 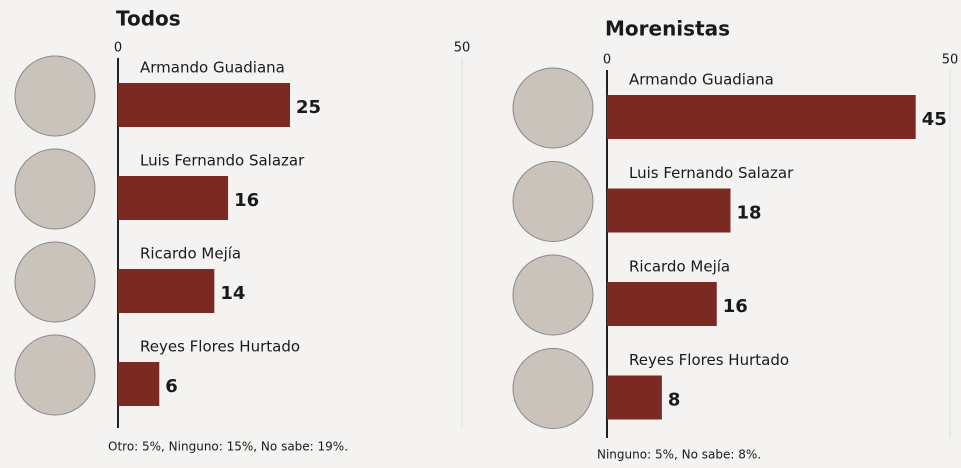 I want to click on chart-title: Todos, so click(x=148, y=19).